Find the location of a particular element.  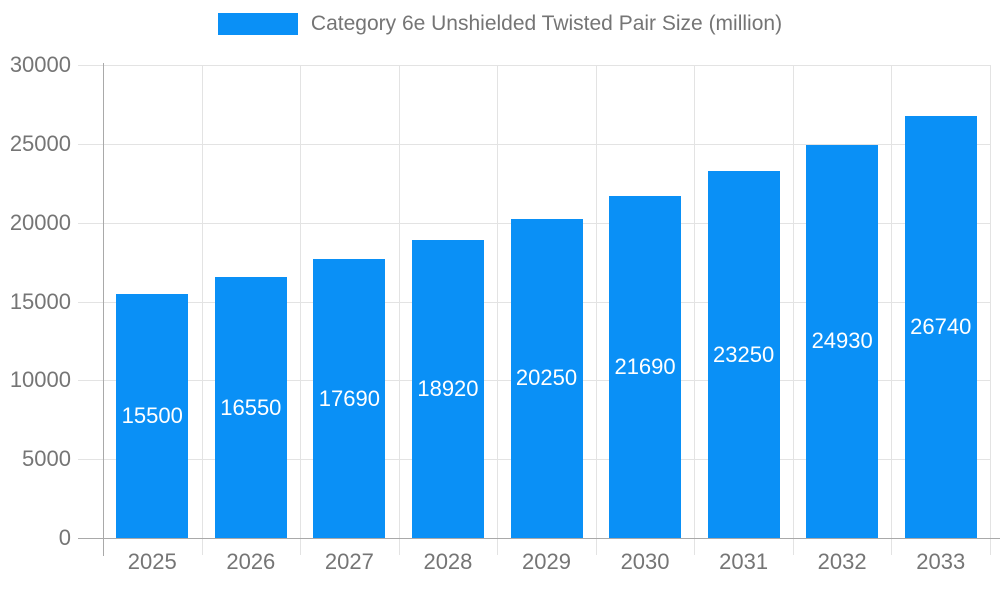

bar: 24930 is located at coordinates (842, 341).